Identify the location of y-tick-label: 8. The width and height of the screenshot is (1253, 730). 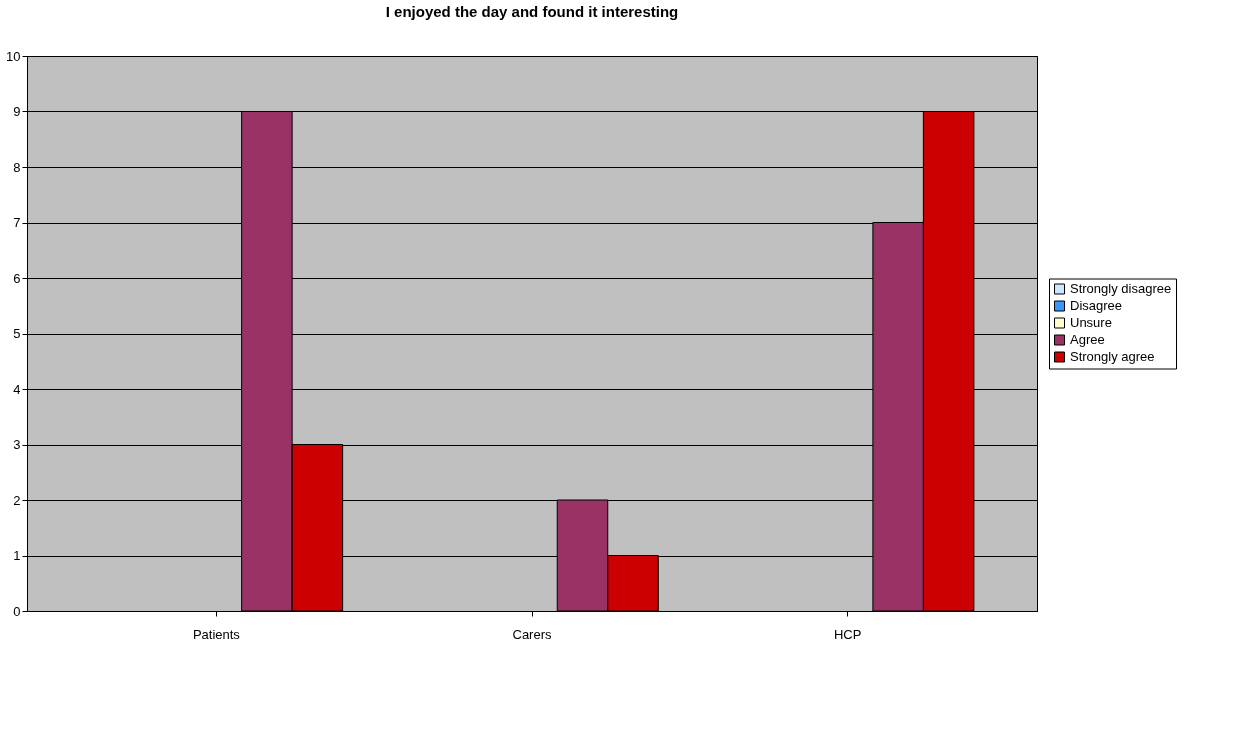
(17, 167).